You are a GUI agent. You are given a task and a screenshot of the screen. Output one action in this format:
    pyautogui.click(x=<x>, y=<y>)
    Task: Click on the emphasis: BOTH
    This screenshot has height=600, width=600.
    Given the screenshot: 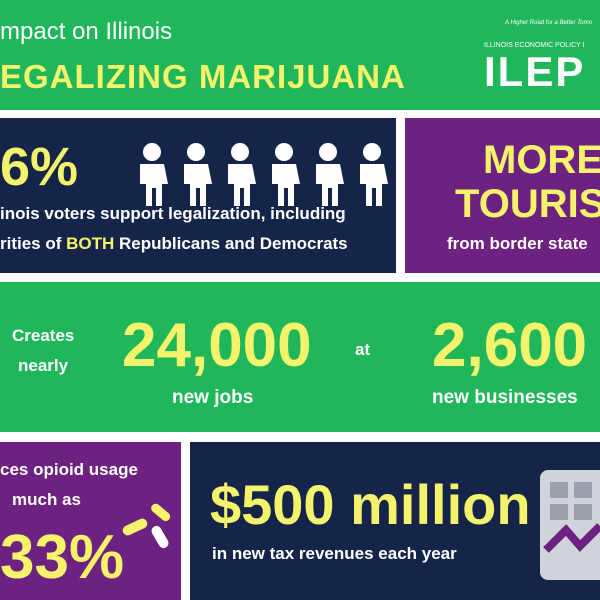 What is the action you would take?
    pyautogui.click(x=90, y=243)
    